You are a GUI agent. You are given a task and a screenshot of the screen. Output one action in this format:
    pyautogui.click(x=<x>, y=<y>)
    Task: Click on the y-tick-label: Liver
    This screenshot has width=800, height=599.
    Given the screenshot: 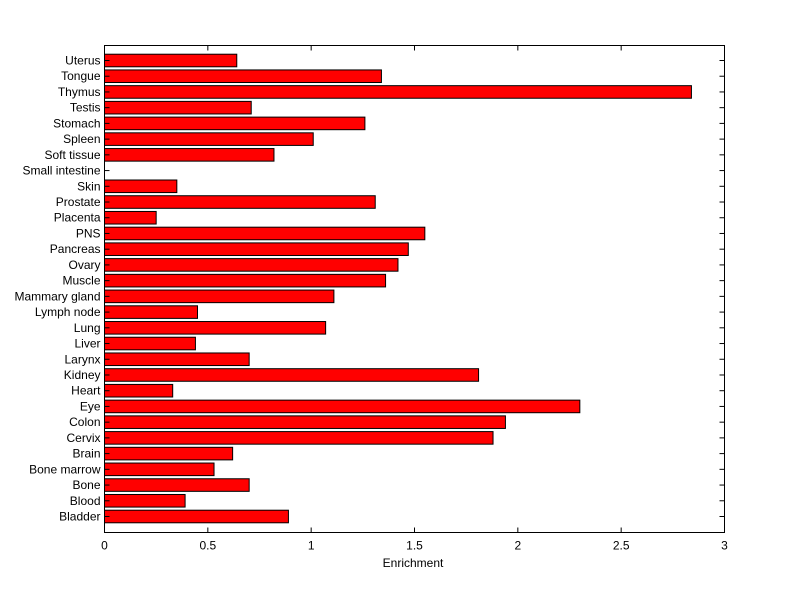 What is the action you would take?
    pyautogui.click(x=87, y=344)
    